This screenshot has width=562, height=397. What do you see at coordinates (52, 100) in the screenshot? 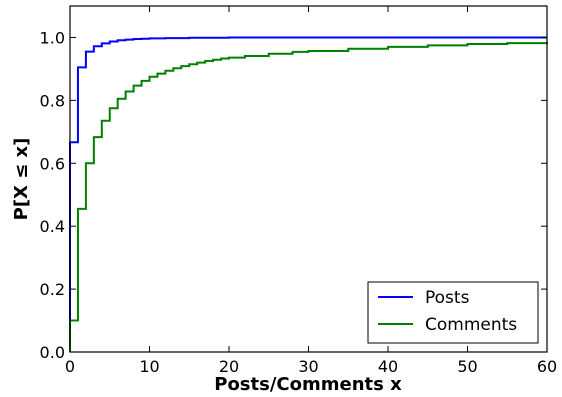
I see `y-tick-label: 0.8` at bounding box center [52, 100].